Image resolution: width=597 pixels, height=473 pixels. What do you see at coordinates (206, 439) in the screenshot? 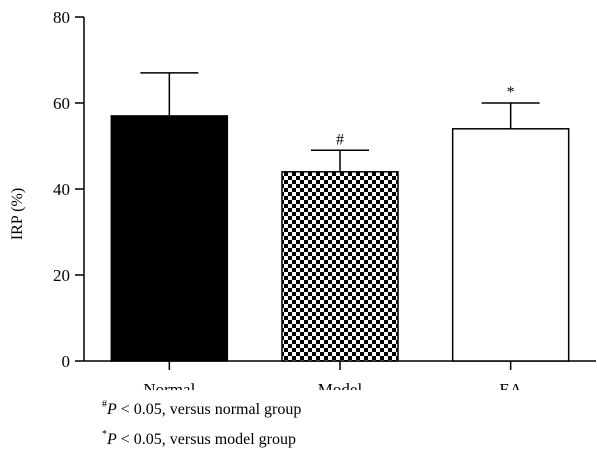
I see `footnote-text: < 0.05, versus model group` at bounding box center [206, 439].